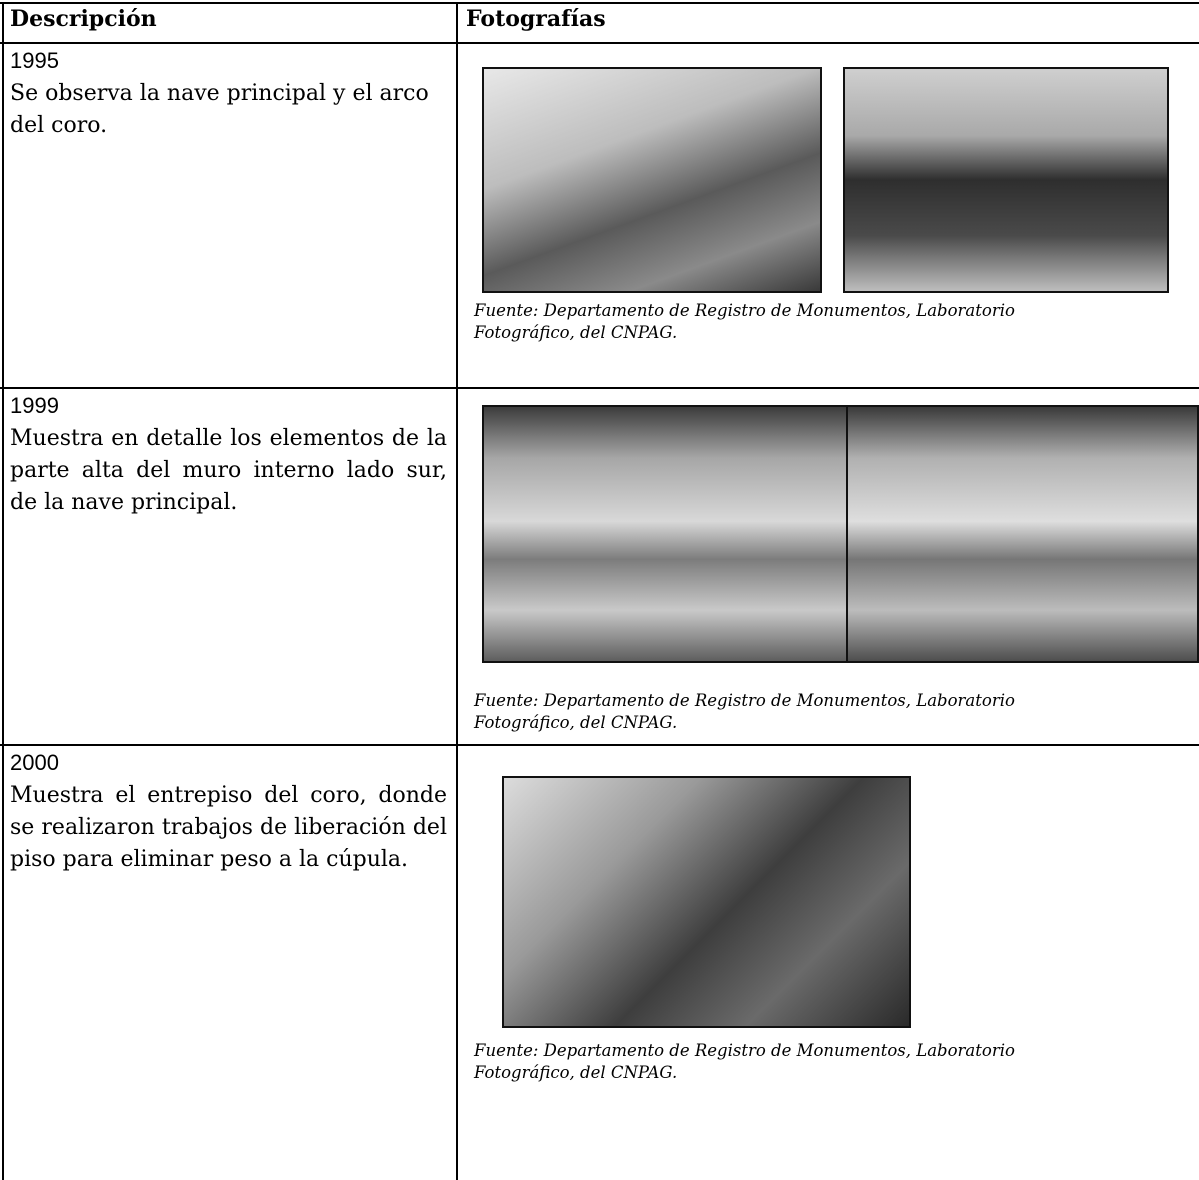 This screenshot has height=1180, width=1199. I want to click on year: 2000, so click(34, 762).